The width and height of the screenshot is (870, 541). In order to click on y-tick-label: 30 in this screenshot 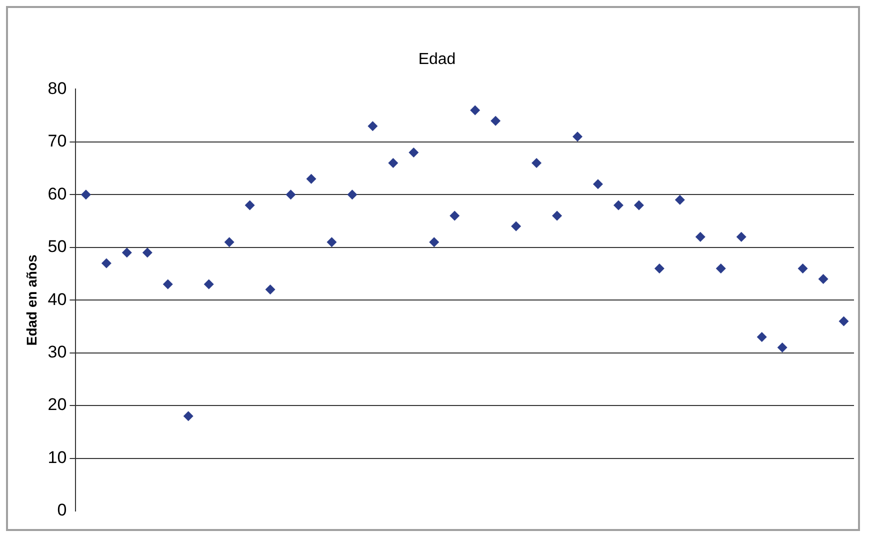, I will do `click(57, 352)`.